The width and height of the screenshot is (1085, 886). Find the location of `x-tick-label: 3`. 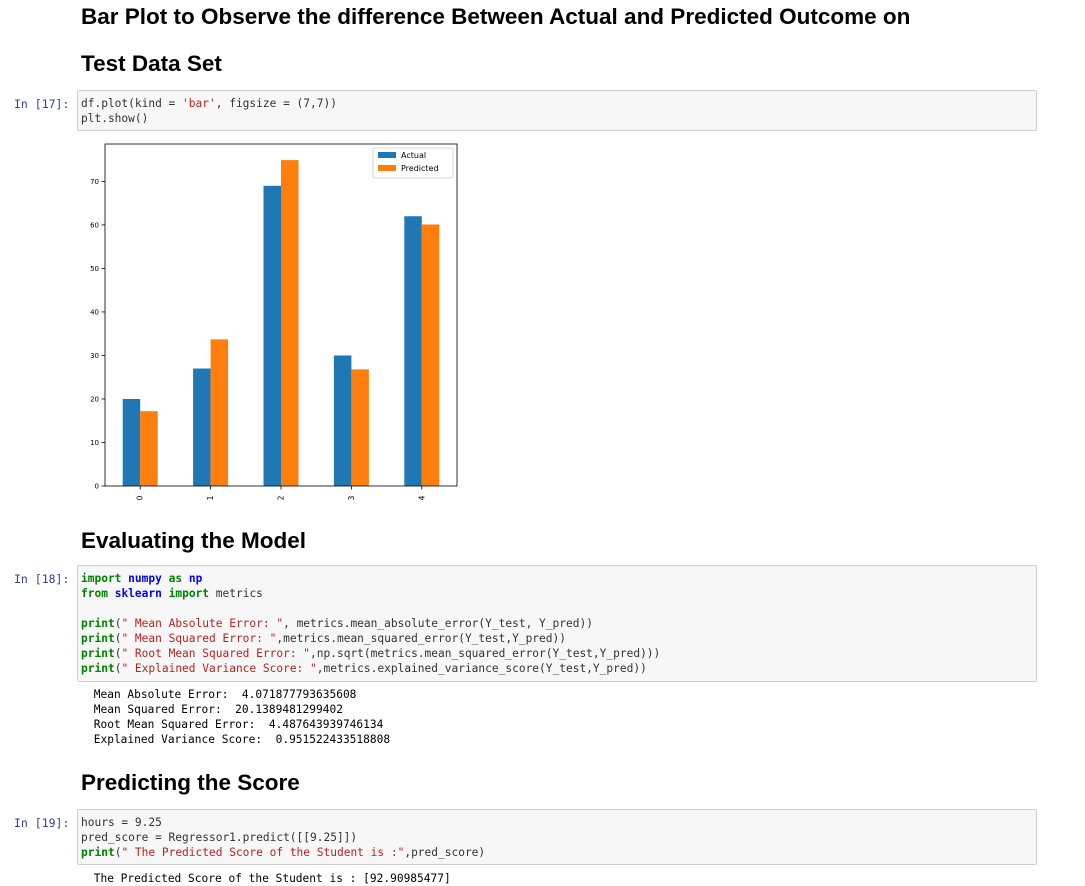

x-tick-label: 3 is located at coordinates (351, 497).